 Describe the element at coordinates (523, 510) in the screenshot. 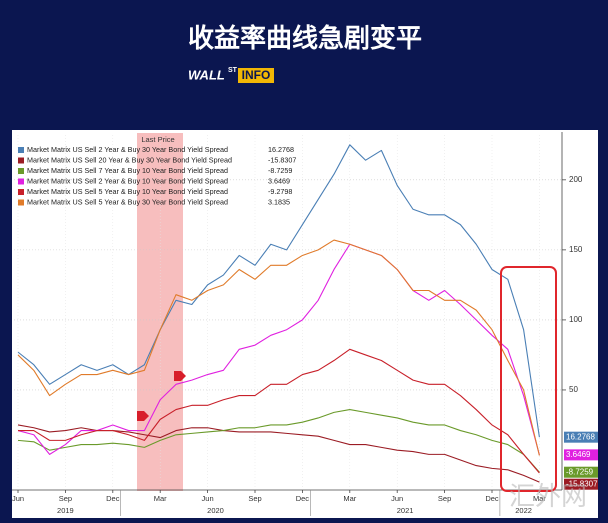

I see `year-label: 2022` at that location.